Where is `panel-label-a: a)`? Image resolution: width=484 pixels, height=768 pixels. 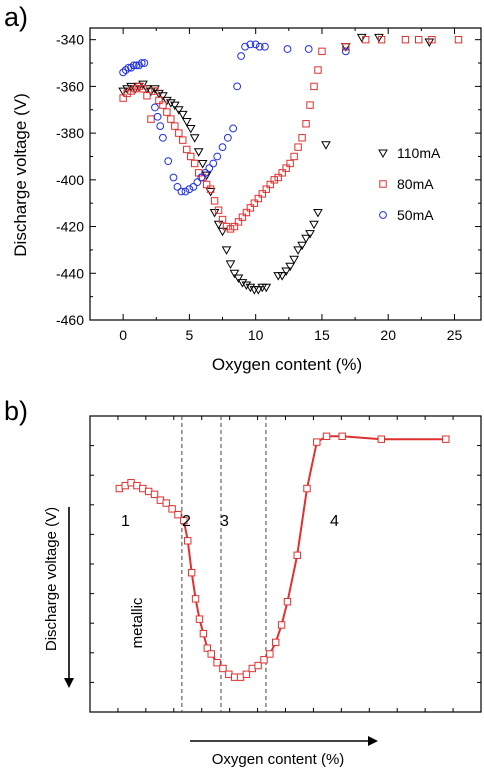
panel-label-a: a) is located at coordinates (16, 17).